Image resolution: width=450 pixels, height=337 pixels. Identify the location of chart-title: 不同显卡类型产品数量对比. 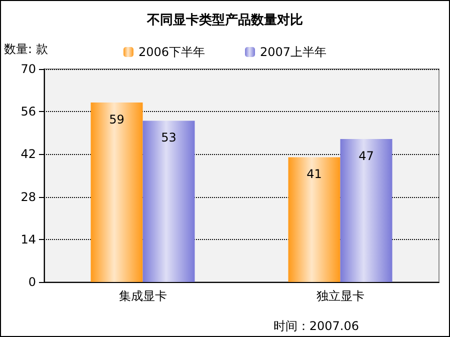
(224, 20).